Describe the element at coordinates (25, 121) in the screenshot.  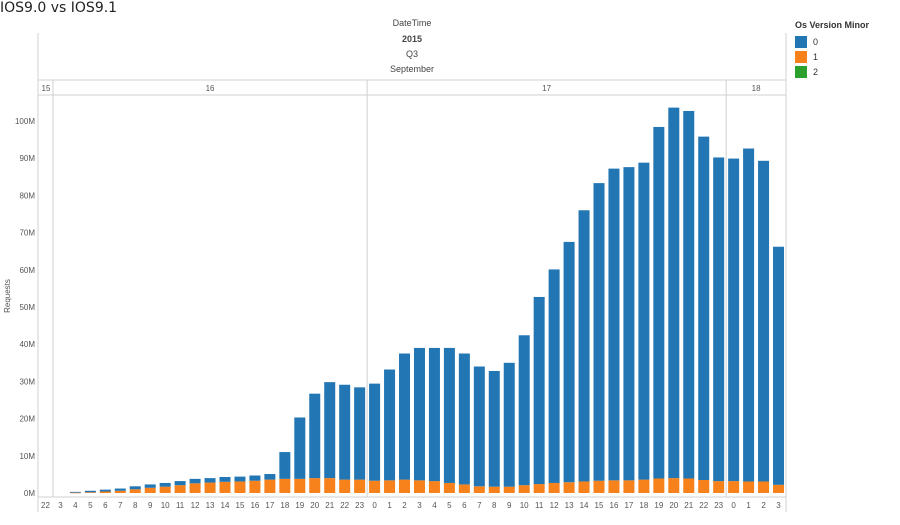
I see `y-tick-label: 100M` at that location.